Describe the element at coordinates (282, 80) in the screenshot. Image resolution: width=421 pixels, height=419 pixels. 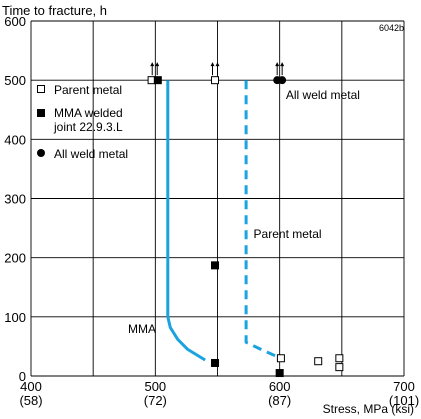
I see `point-all-weld-metal` at that location.